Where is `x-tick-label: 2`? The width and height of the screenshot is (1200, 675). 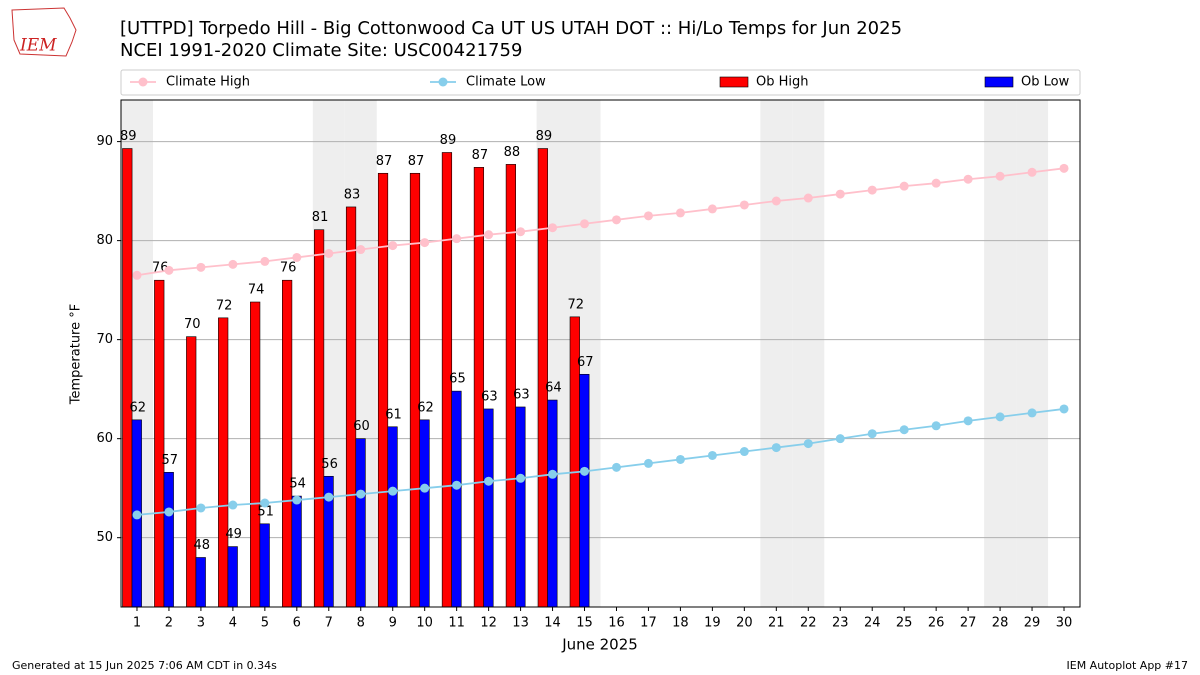
x-tick-label: 2 is located at coordinates (169, 623).